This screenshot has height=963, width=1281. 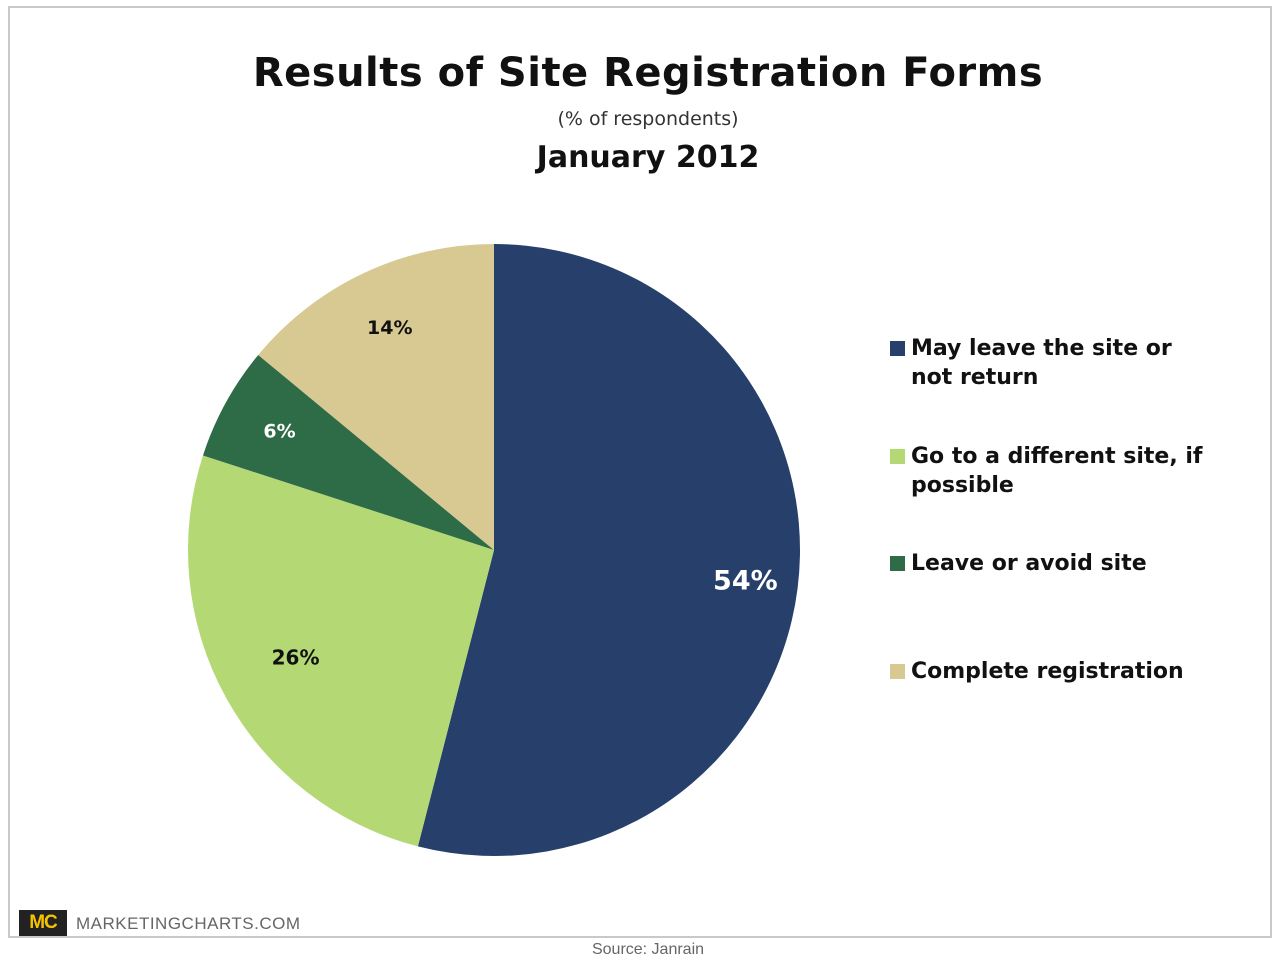 What do you see at coordinates (1041, 363) in the screenshot?
I see `legend-label: May leave the site or not return` at bounding box center [1041, 363].